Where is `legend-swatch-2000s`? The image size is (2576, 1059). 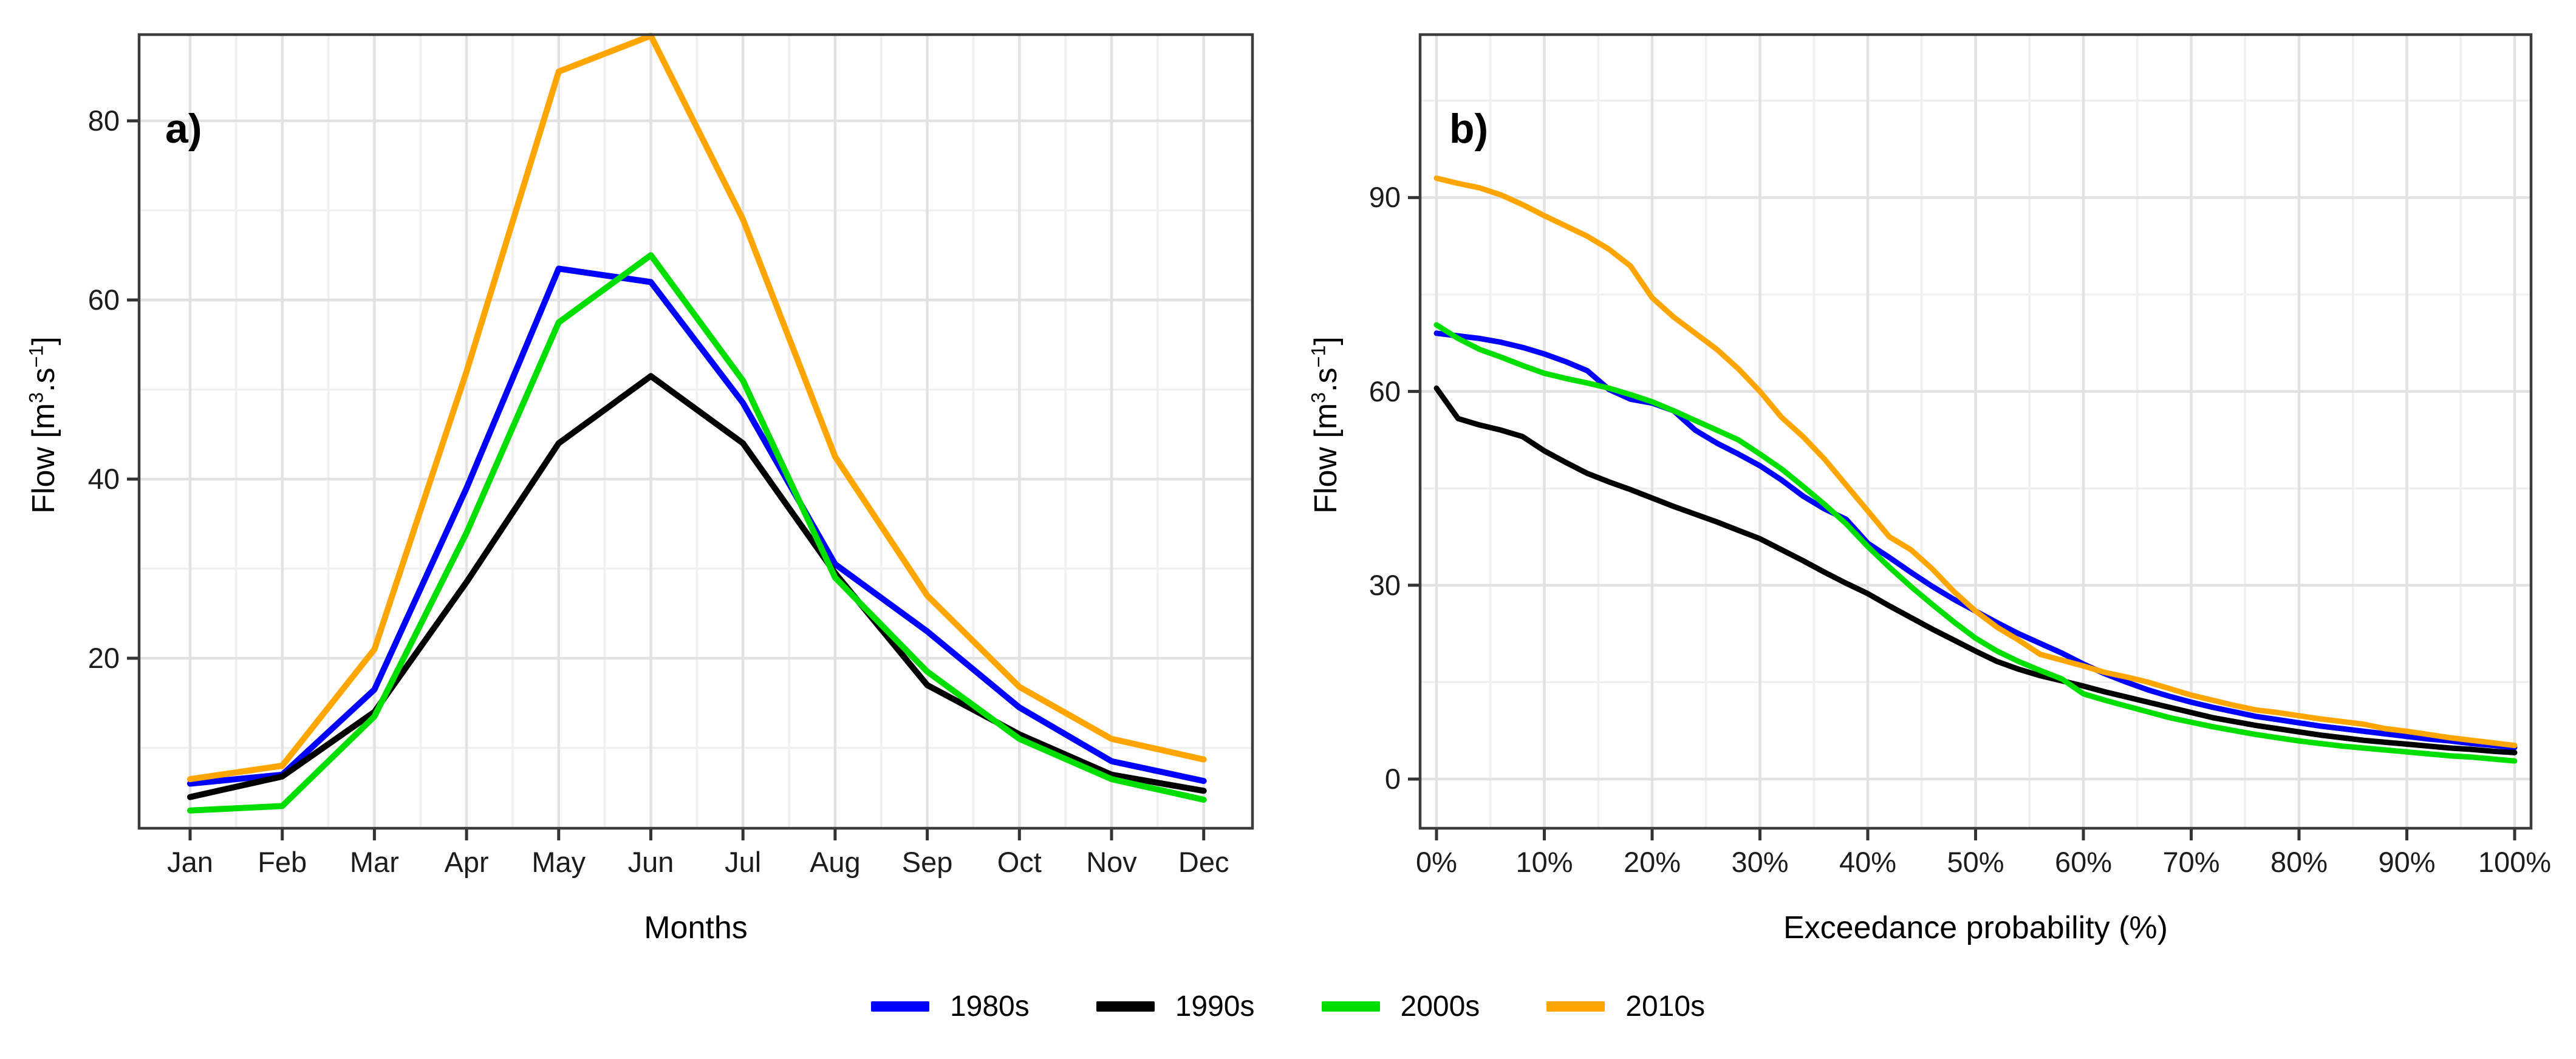
legend-swatch-2000s is located at coordinates (1350, 1006).